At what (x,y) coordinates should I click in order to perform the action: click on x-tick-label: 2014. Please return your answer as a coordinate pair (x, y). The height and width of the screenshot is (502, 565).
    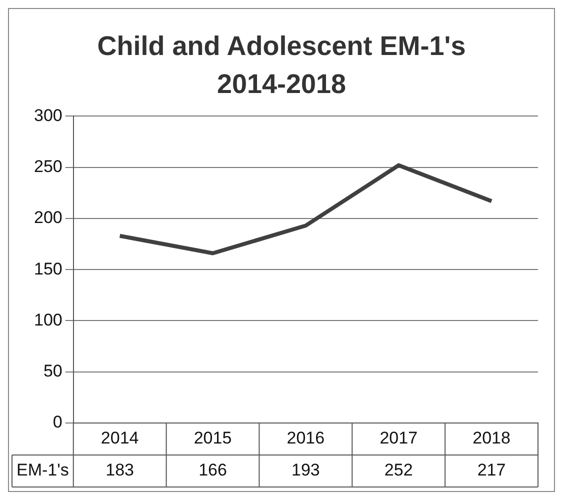
    Looking at the image, I should click on (119, 438).